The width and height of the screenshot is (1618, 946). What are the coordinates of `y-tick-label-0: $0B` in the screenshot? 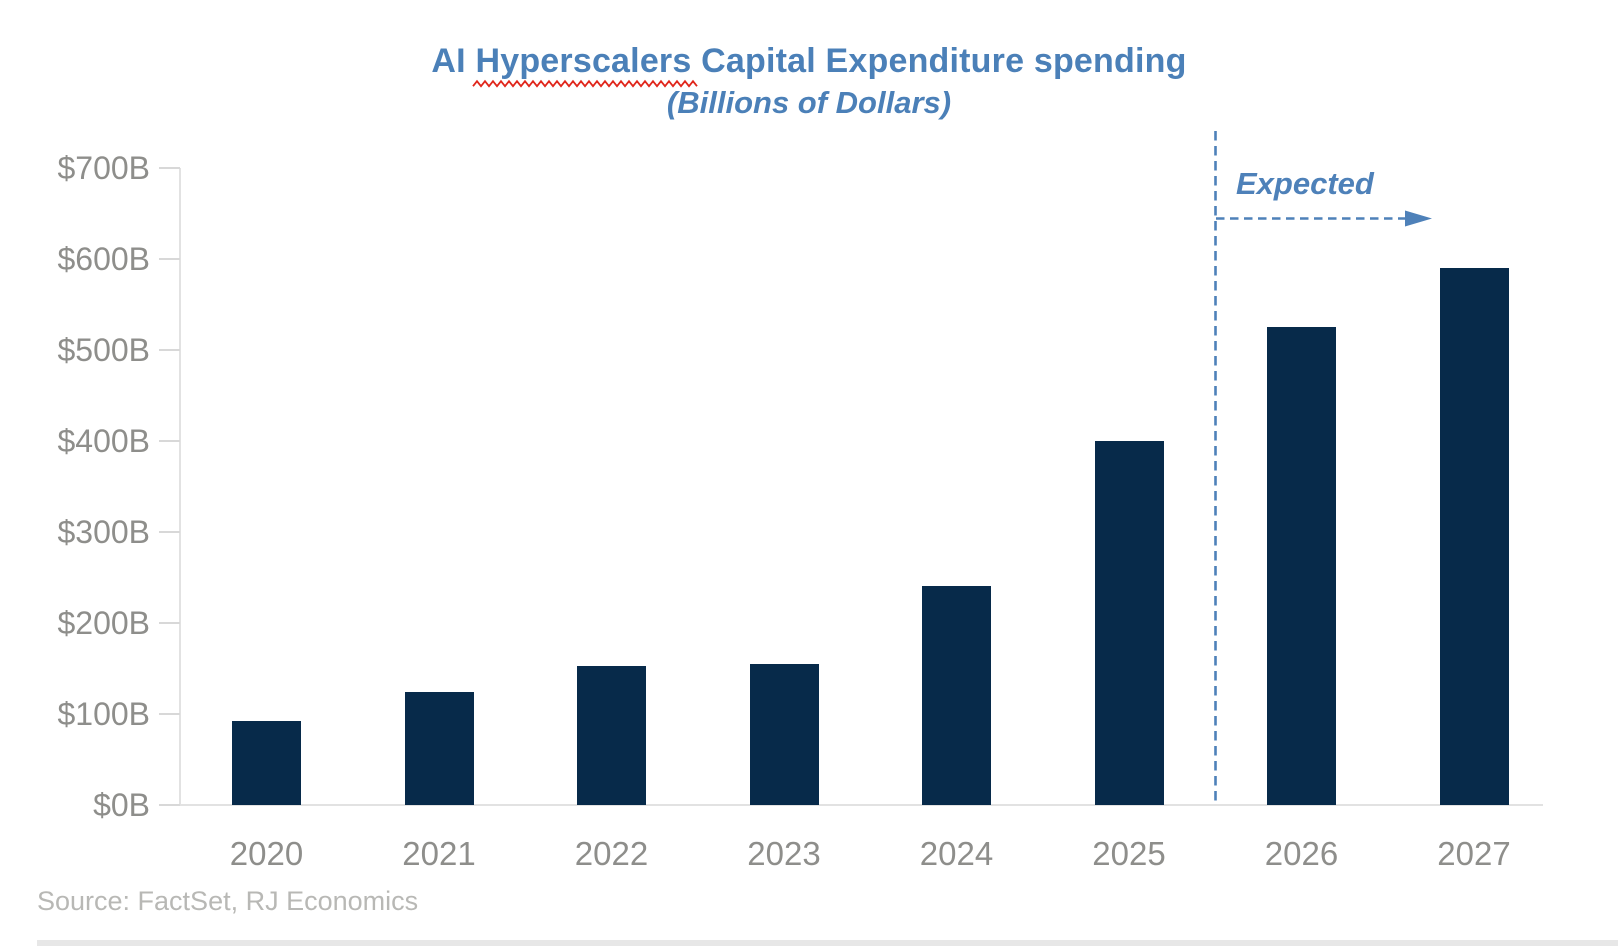 It's located at (121, 805).